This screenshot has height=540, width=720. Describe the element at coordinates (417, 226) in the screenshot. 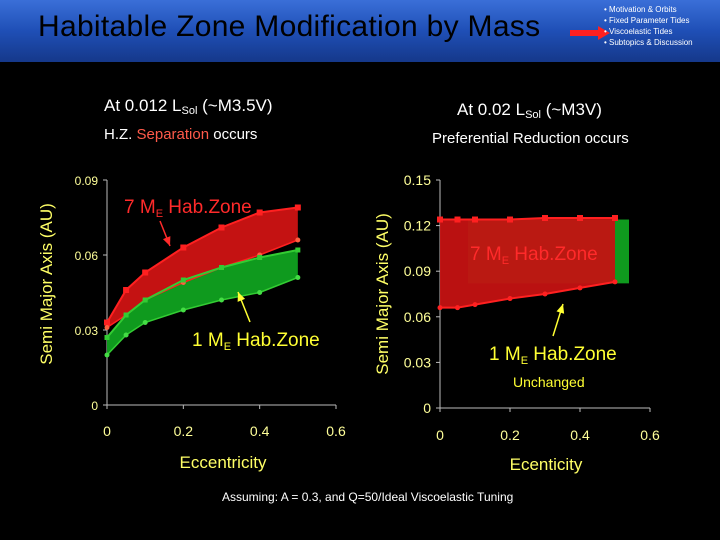

I see `y-tick-label: 0.12` at that location.